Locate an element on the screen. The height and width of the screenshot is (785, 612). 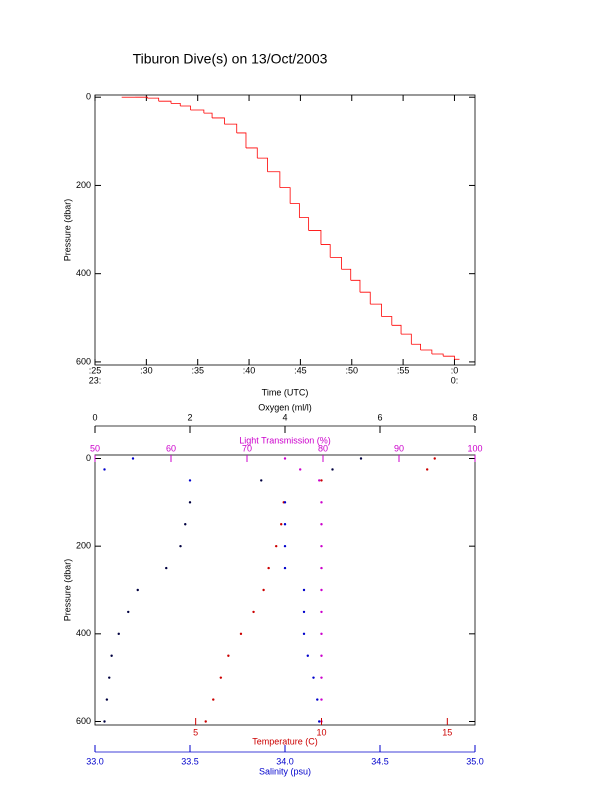
y-axis-title: Pressure (dbar) is located at coordinates (67, 230).